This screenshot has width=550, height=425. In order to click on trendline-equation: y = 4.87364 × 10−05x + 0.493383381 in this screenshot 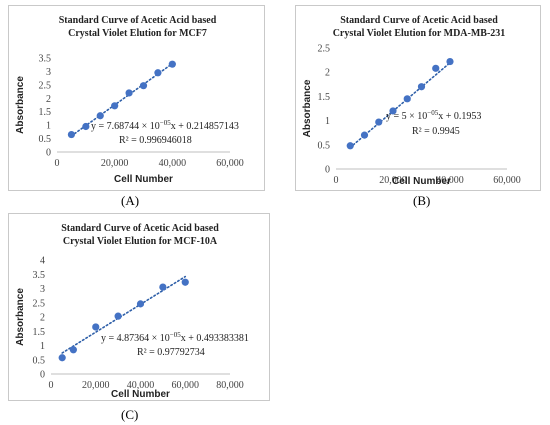, I will do `click(175, 337)`.